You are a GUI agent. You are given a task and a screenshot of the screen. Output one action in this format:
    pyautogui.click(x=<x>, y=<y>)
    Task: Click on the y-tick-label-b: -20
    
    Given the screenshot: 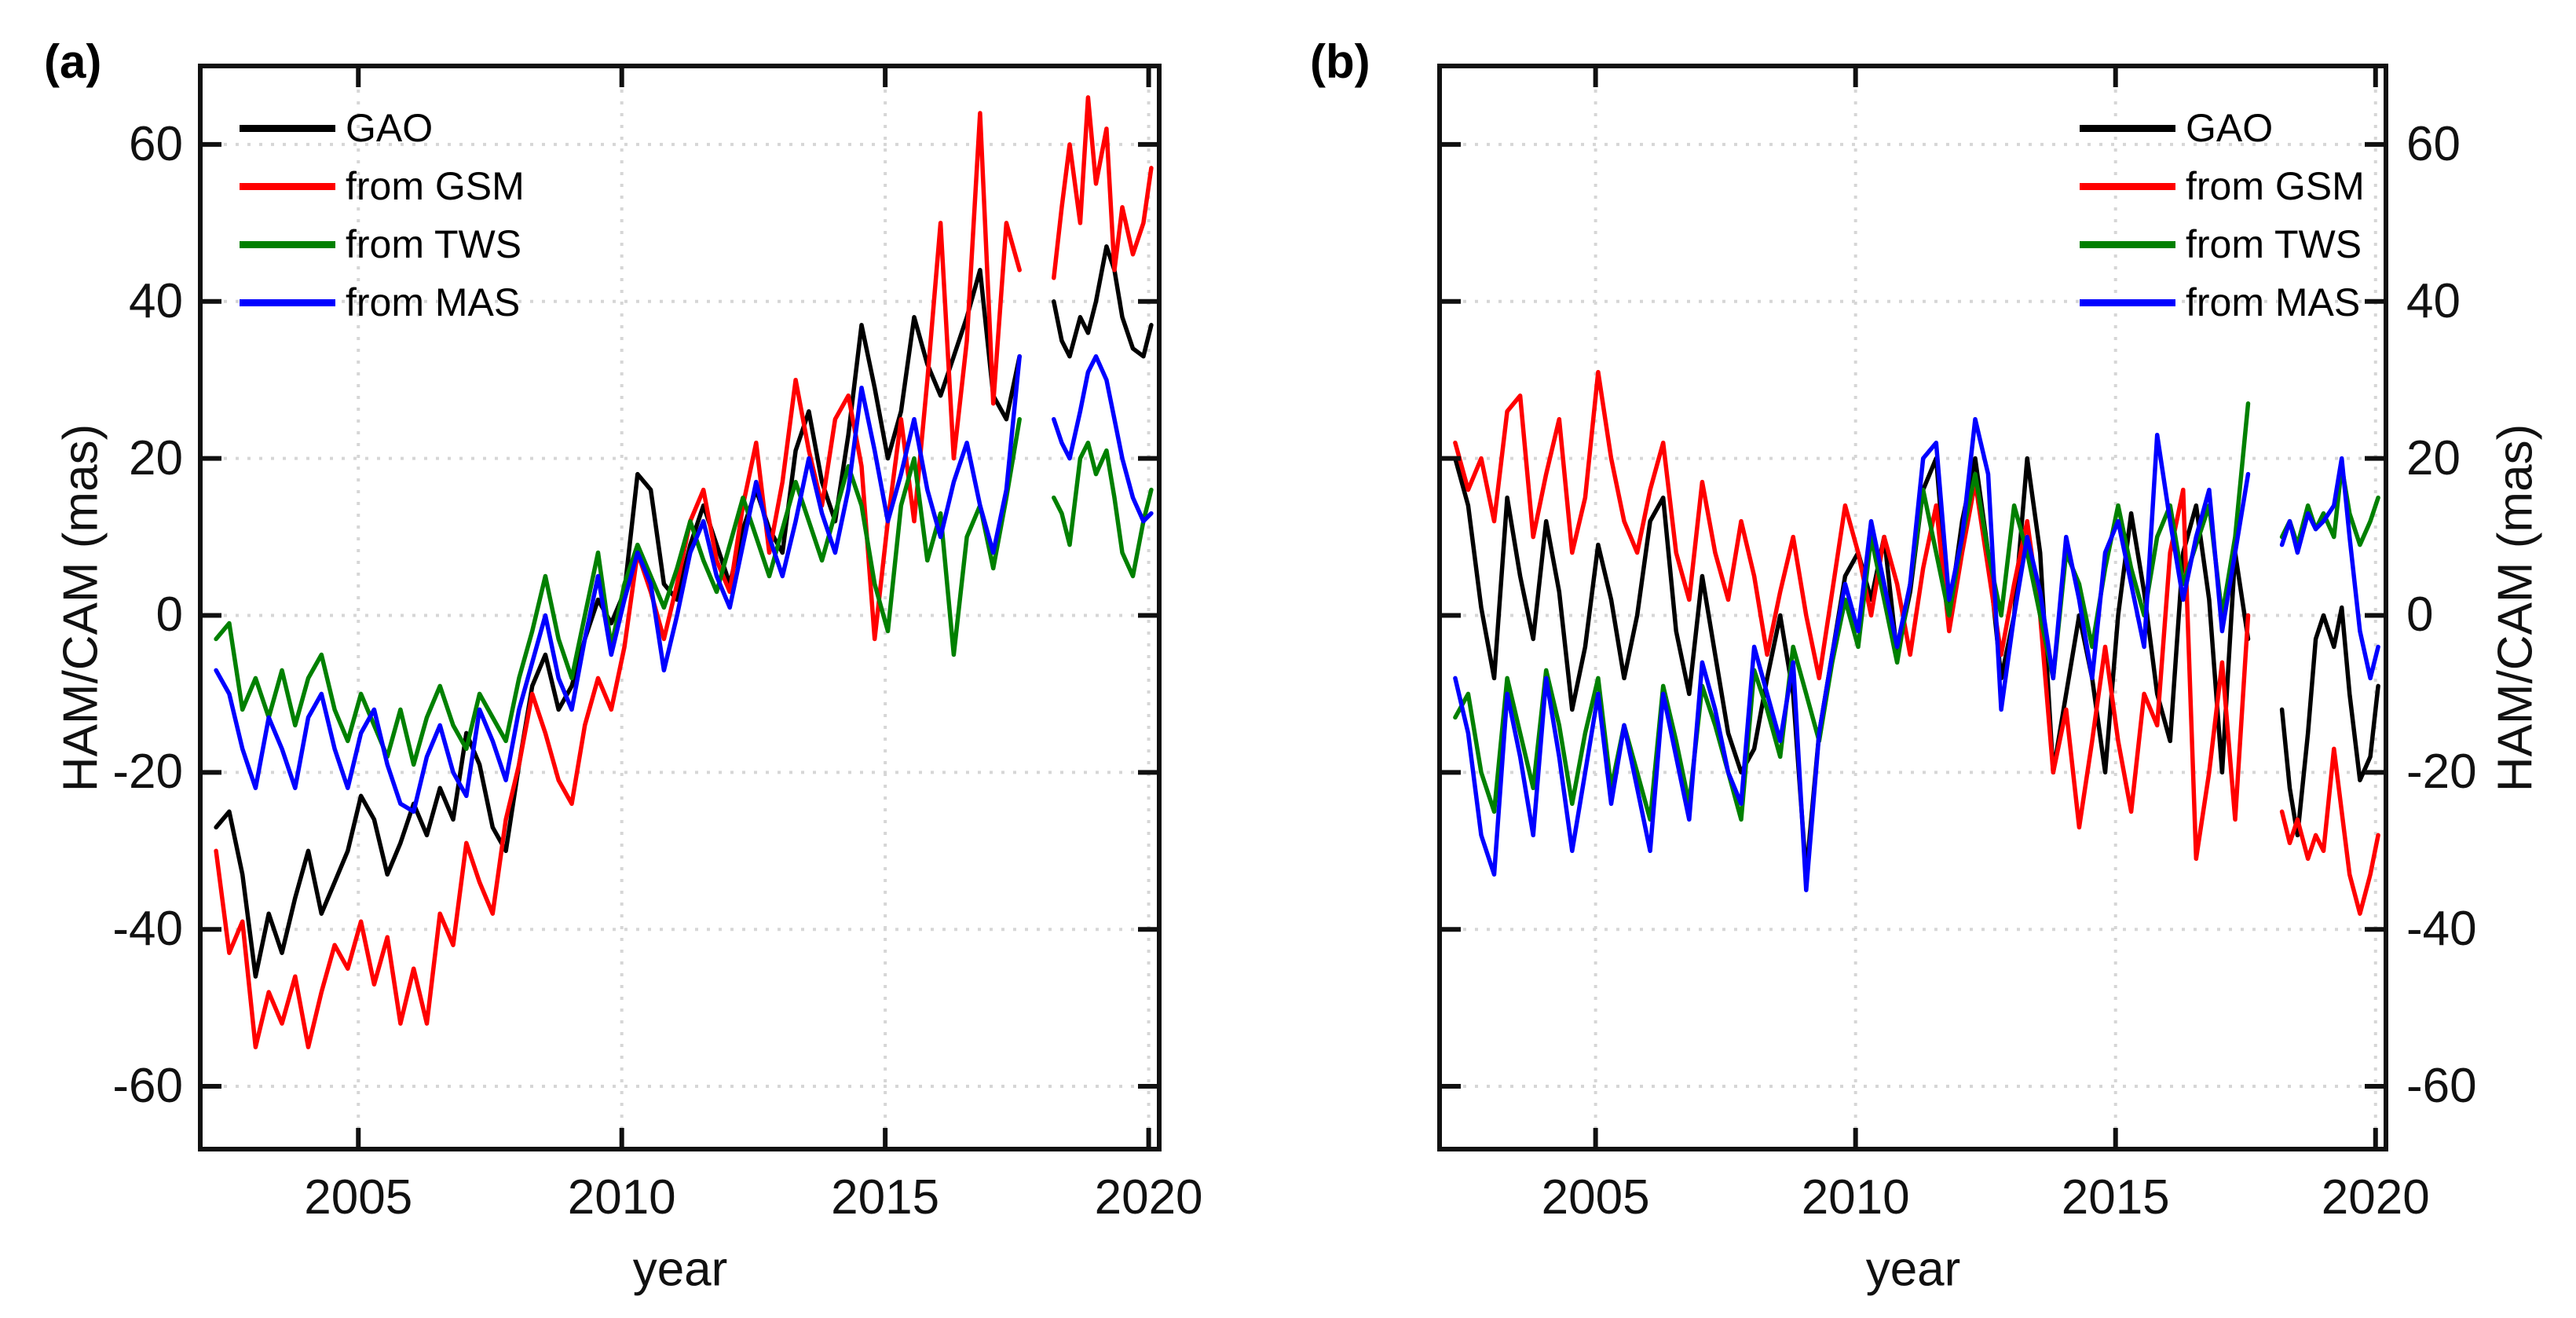 What is the action you would take?
    pyautogui.click(x=2441, y=772)
    